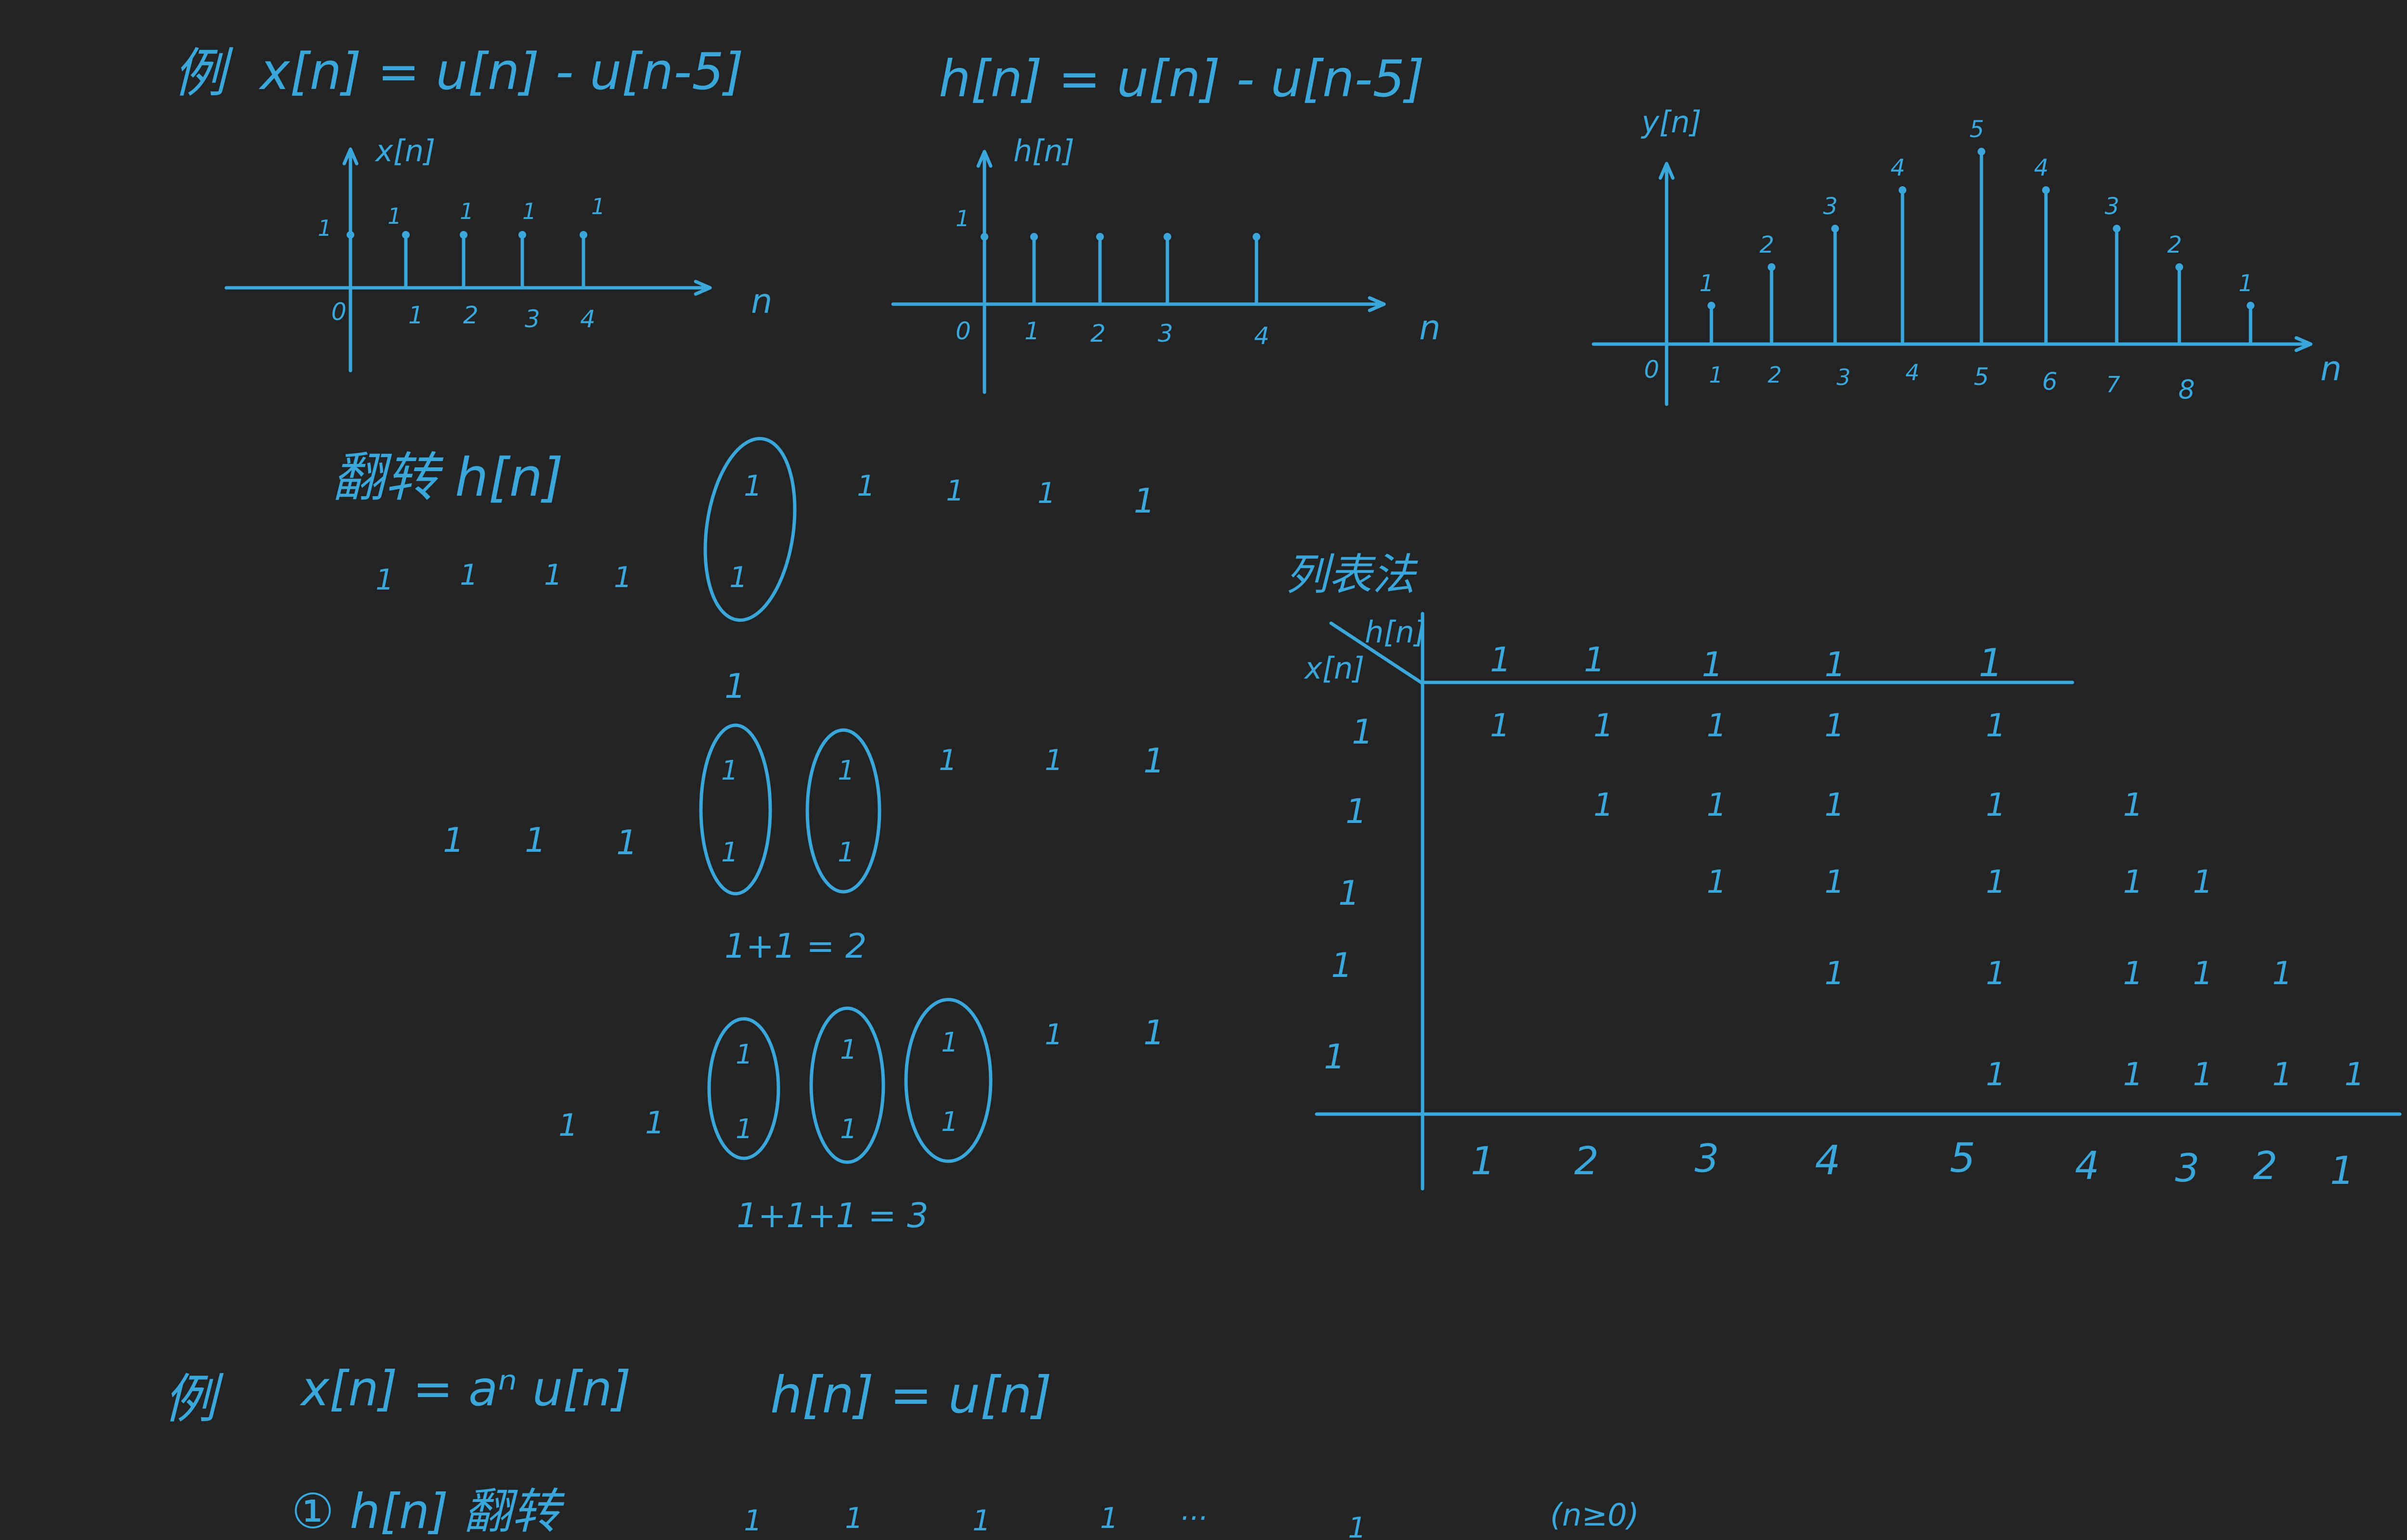 This screenshot has height=1540, width=2407. Describe the element at coordinates (501, 71) in the screenshot. I see `example1-x-definition: x[n] = u[n] - u[n-5]` at that location.